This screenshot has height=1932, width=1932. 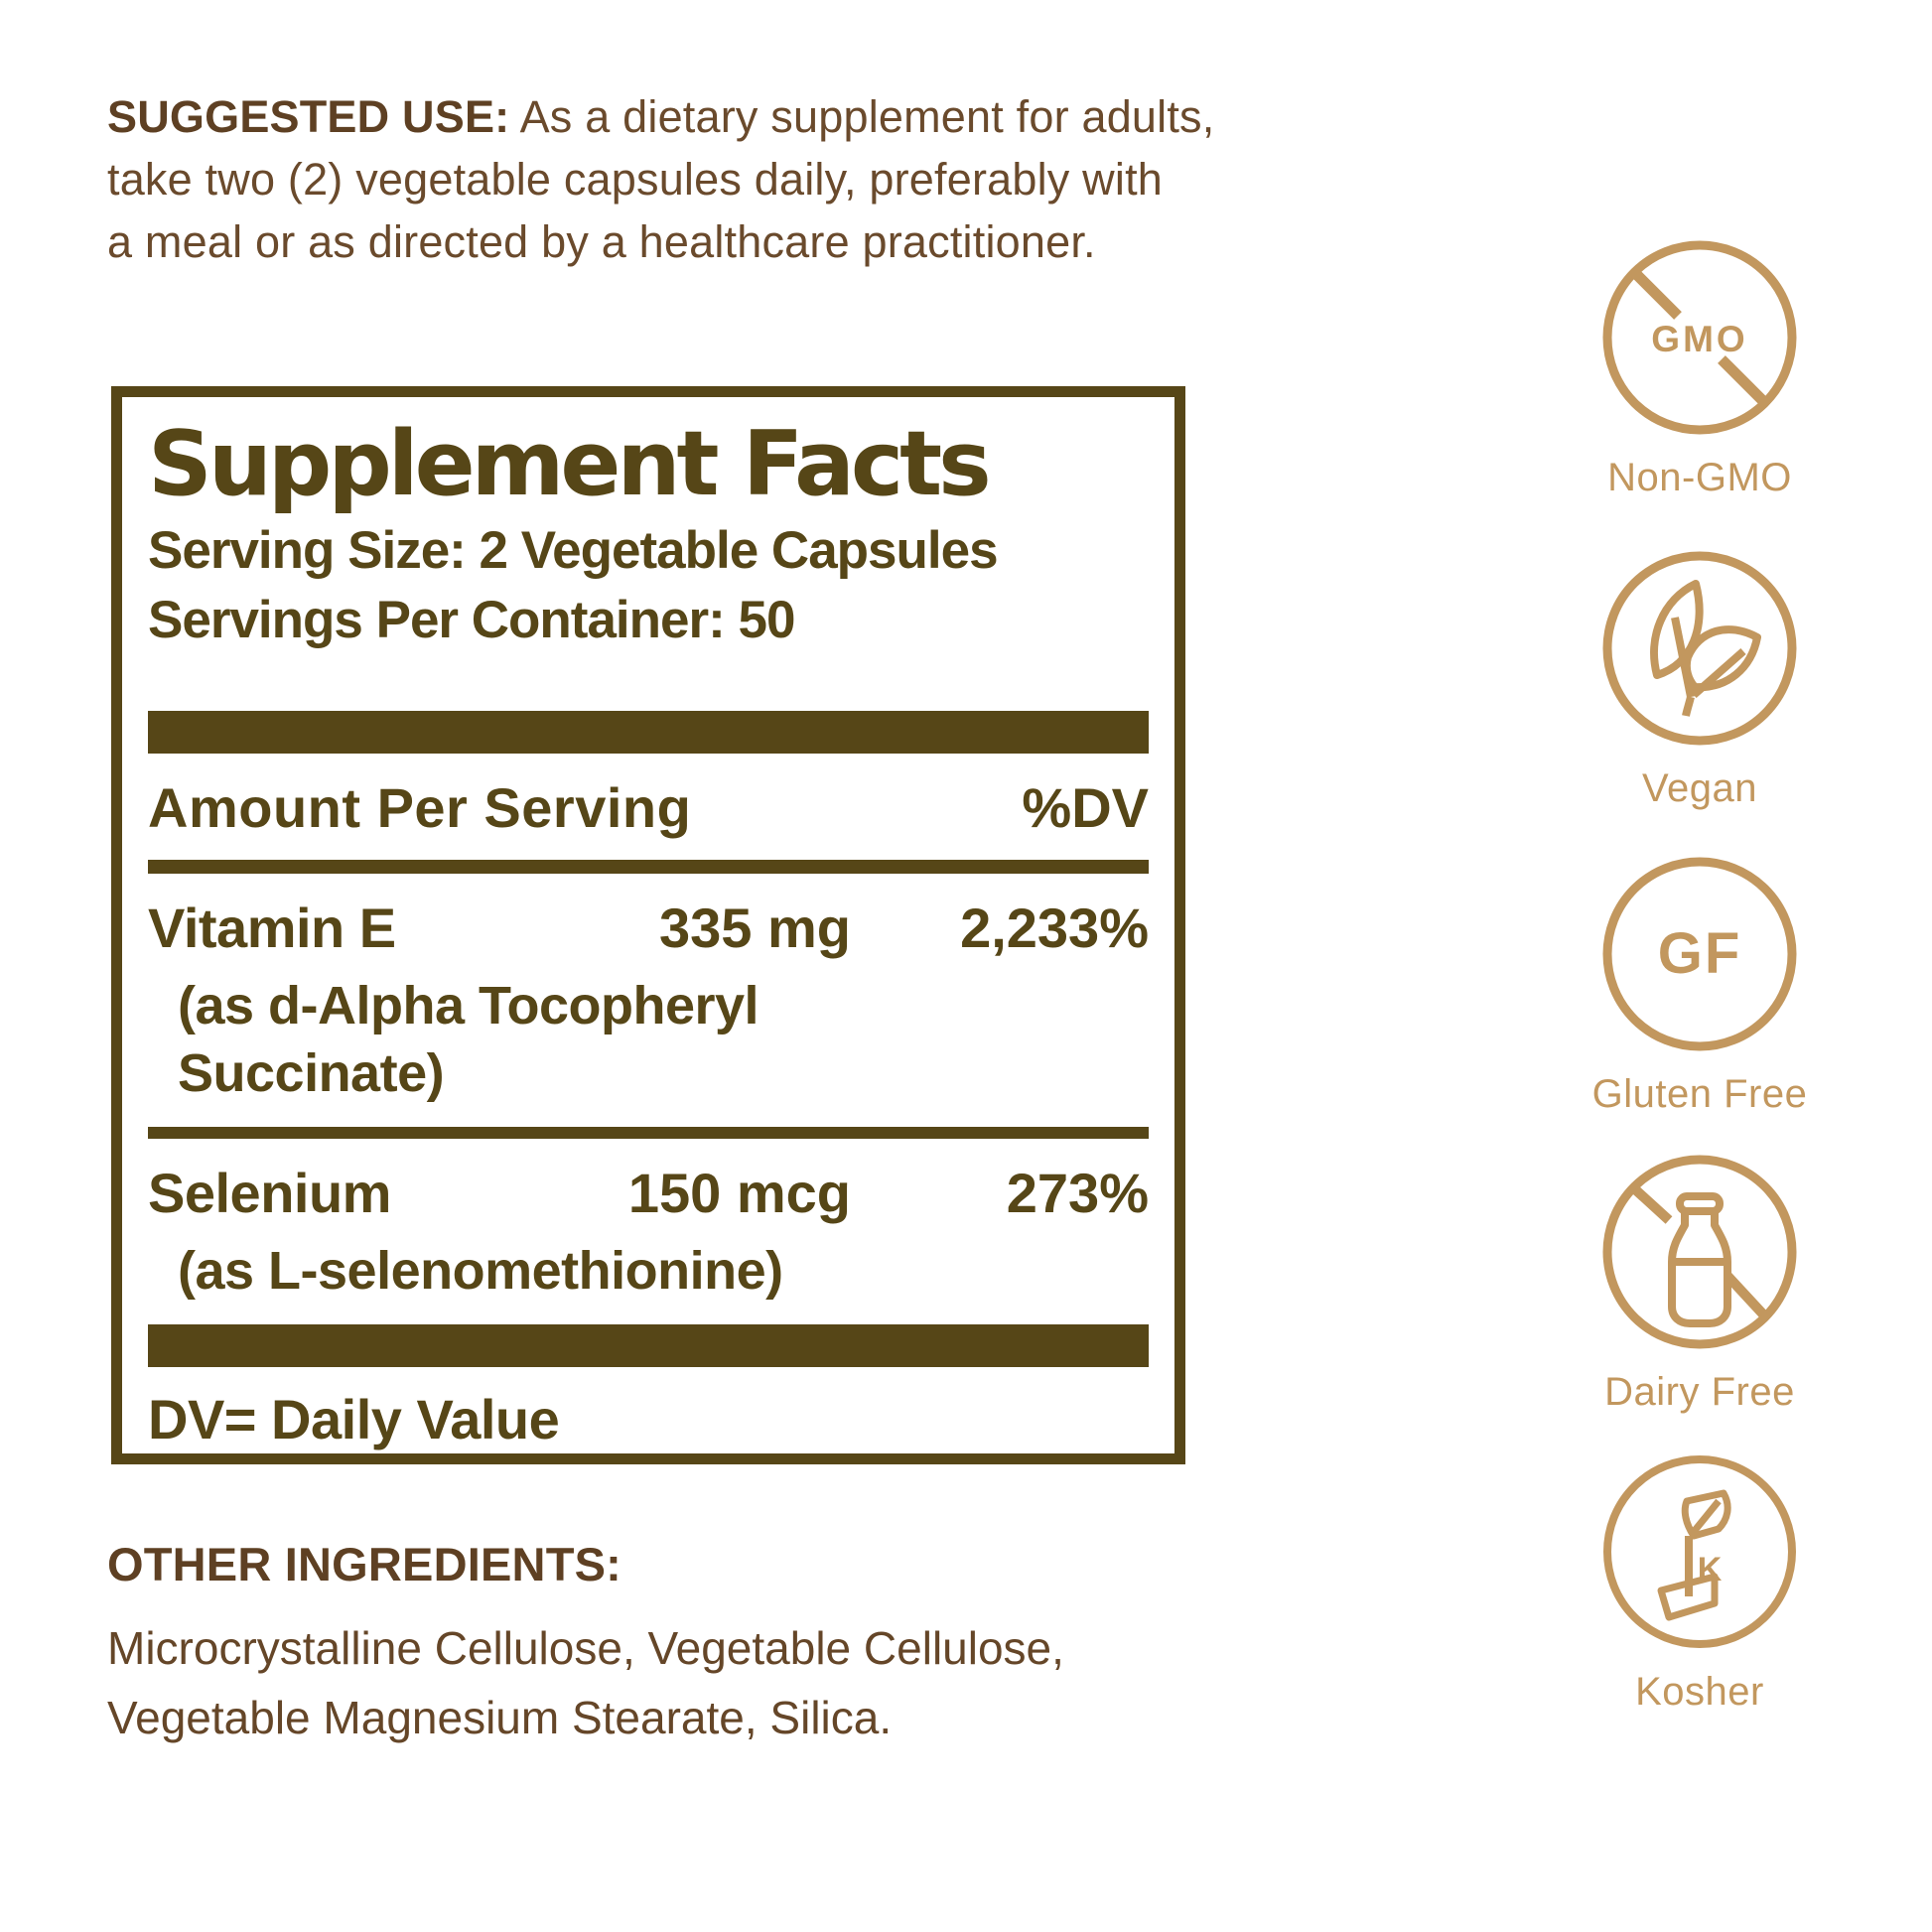 I want to click on dv-footnote: DV= Daily Value, so click(x=354, y=1419).